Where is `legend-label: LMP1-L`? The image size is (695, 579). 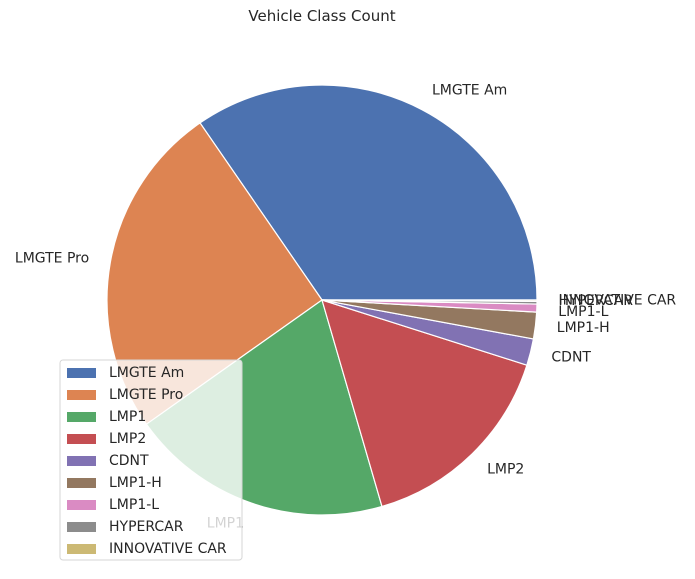
legend-label: LMP1-L is located at coordinates (134, 505).